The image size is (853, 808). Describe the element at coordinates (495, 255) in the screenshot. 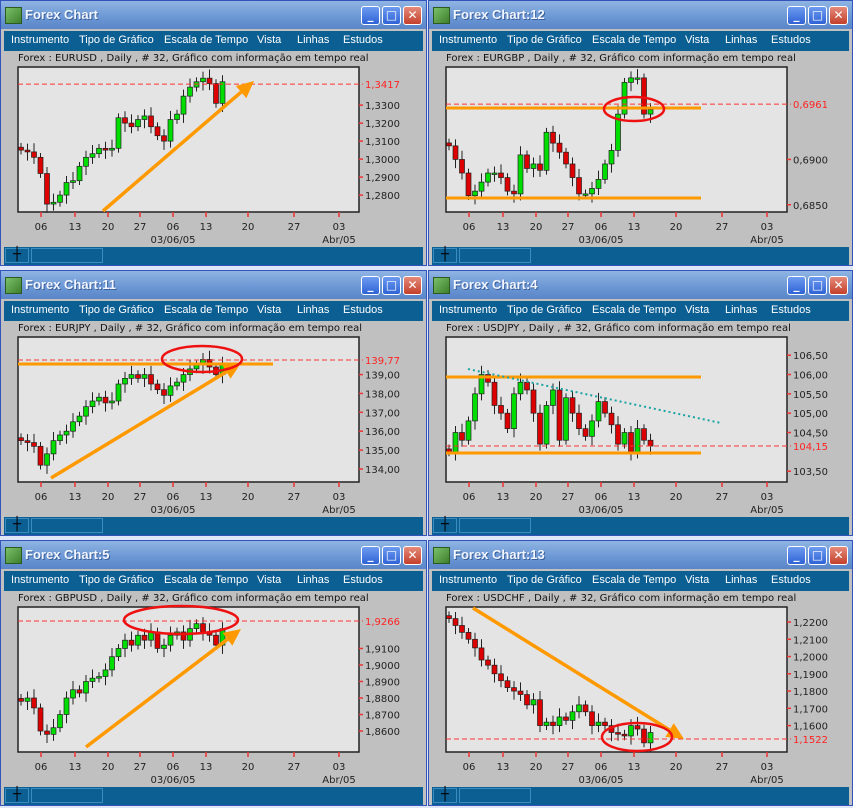

I see `status-field` at that location.